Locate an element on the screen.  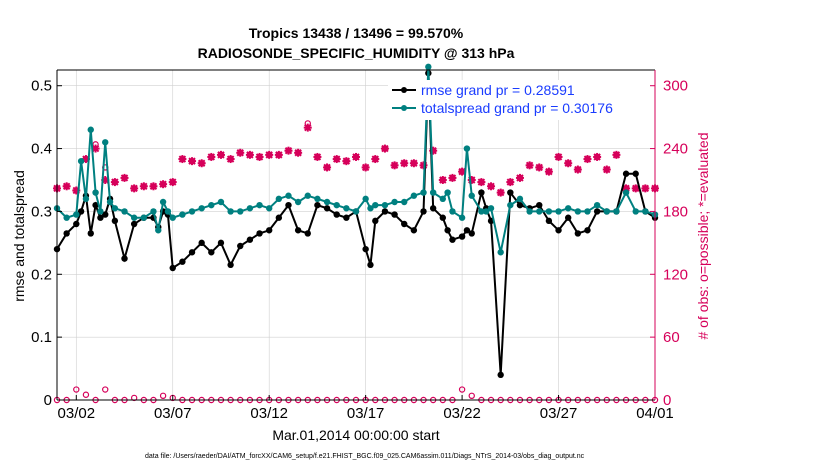
x-tick-label: 03/07 is located at coordinates (173, 413).